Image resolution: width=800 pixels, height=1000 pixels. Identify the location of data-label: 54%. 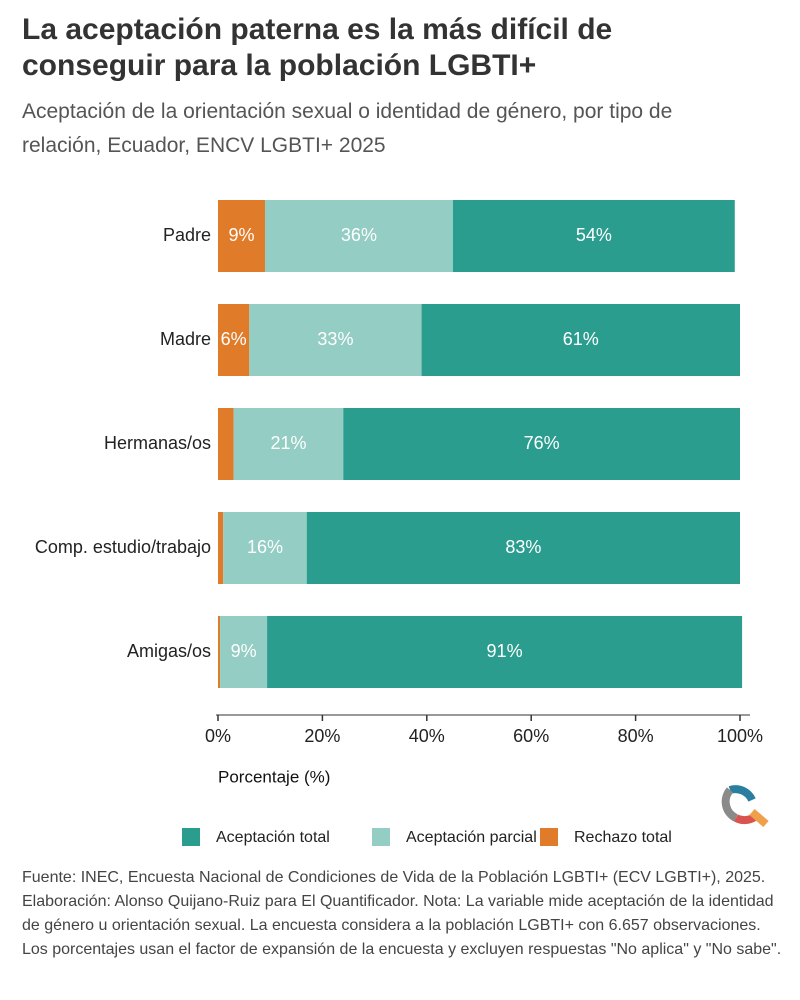
(594, 235).